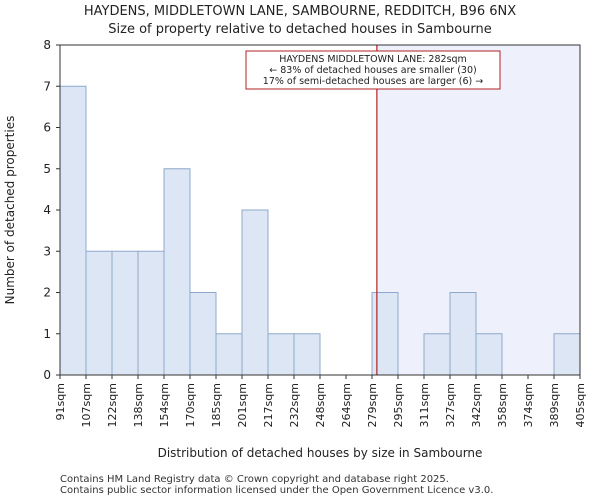  What do you see at coordinates (47, 86) in the screenshot?
I see `y-tick-label: 7` at bounding box center [47, 86].